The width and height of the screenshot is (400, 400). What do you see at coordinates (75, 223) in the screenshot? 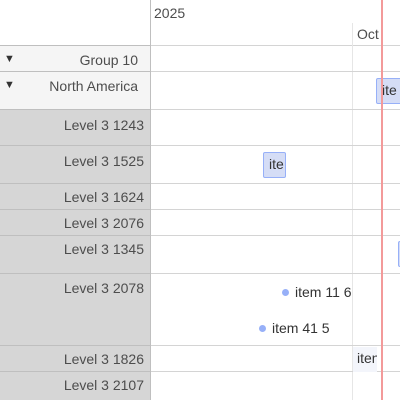
I see `row-label-level-3-2076: Level 3 2076` at bounding box center [75, 223].